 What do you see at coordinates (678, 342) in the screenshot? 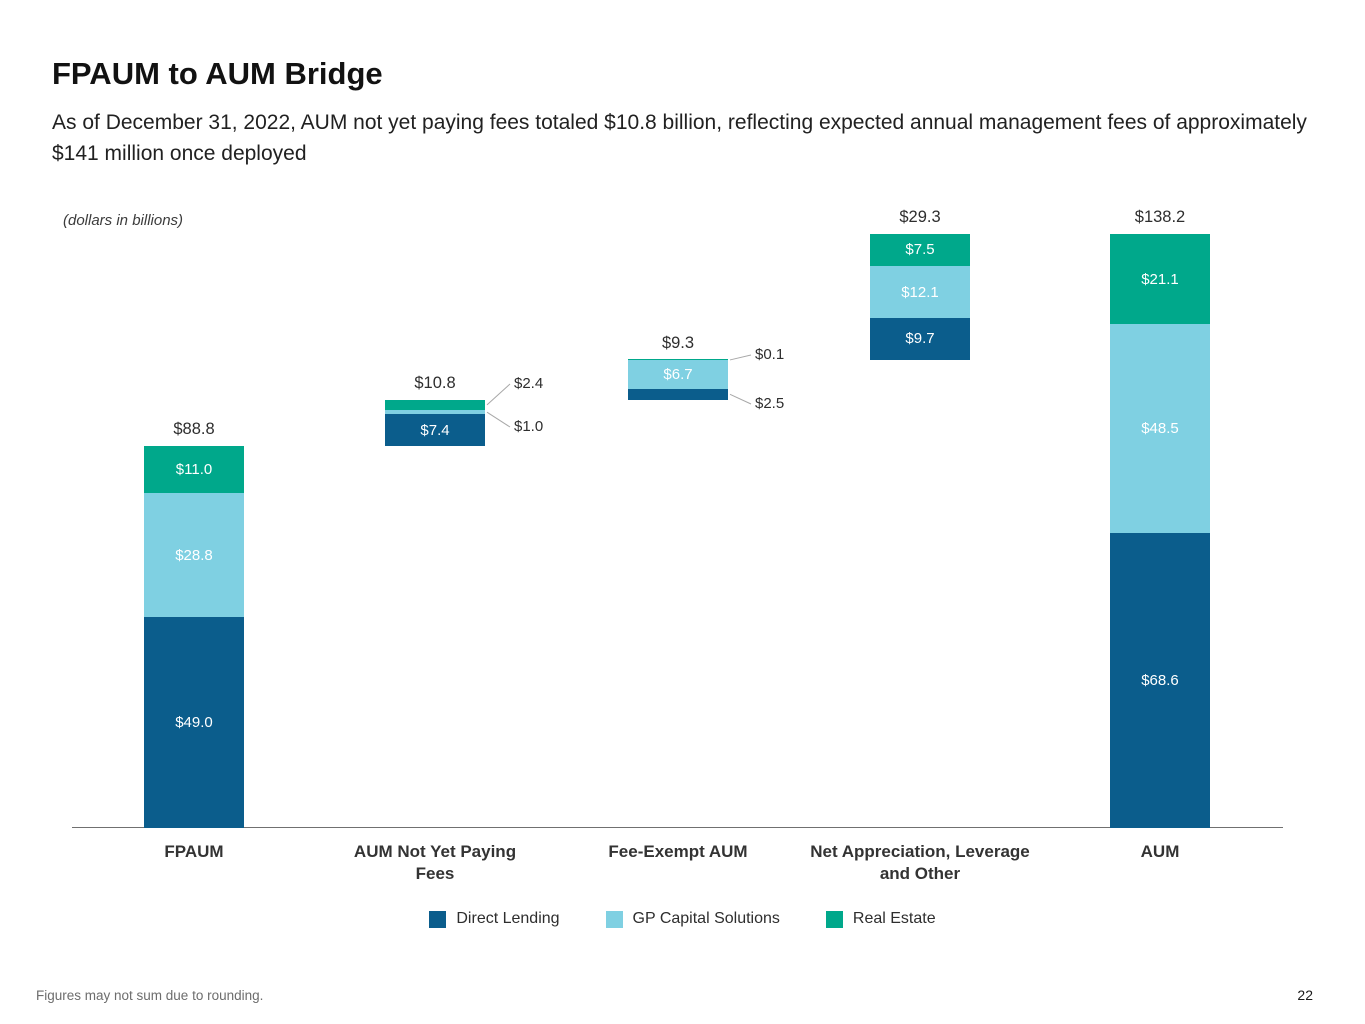
I see `bar-total-label: $9.3` at bounding box center [678, 342].